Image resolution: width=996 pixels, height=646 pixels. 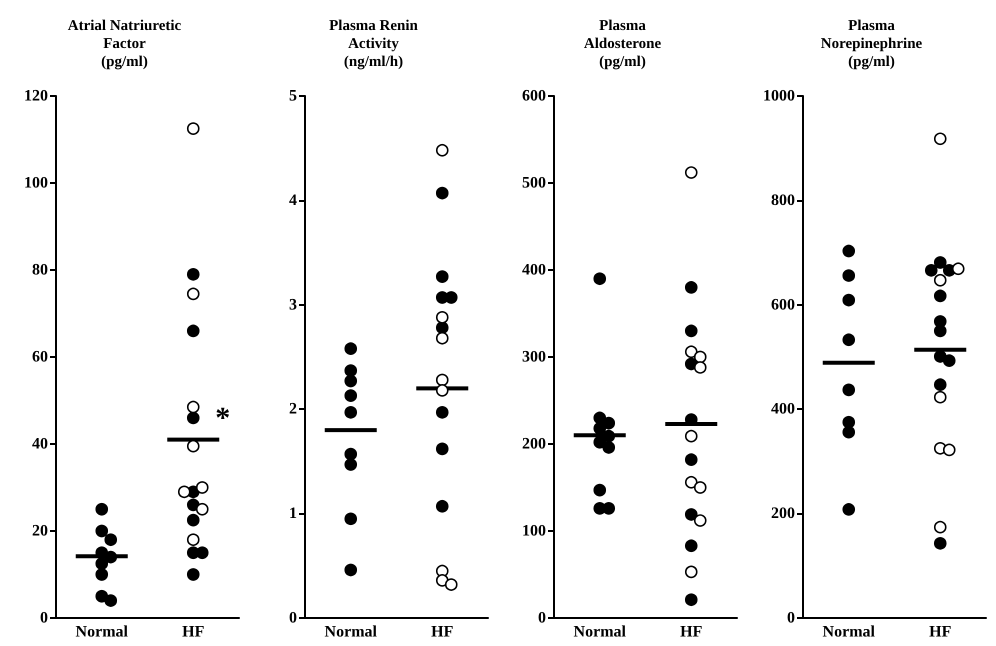 What do you see at coordinates (40, 444) in the screenshot?
I see `y-tick-label: 40` at bounding box center [40, 444].